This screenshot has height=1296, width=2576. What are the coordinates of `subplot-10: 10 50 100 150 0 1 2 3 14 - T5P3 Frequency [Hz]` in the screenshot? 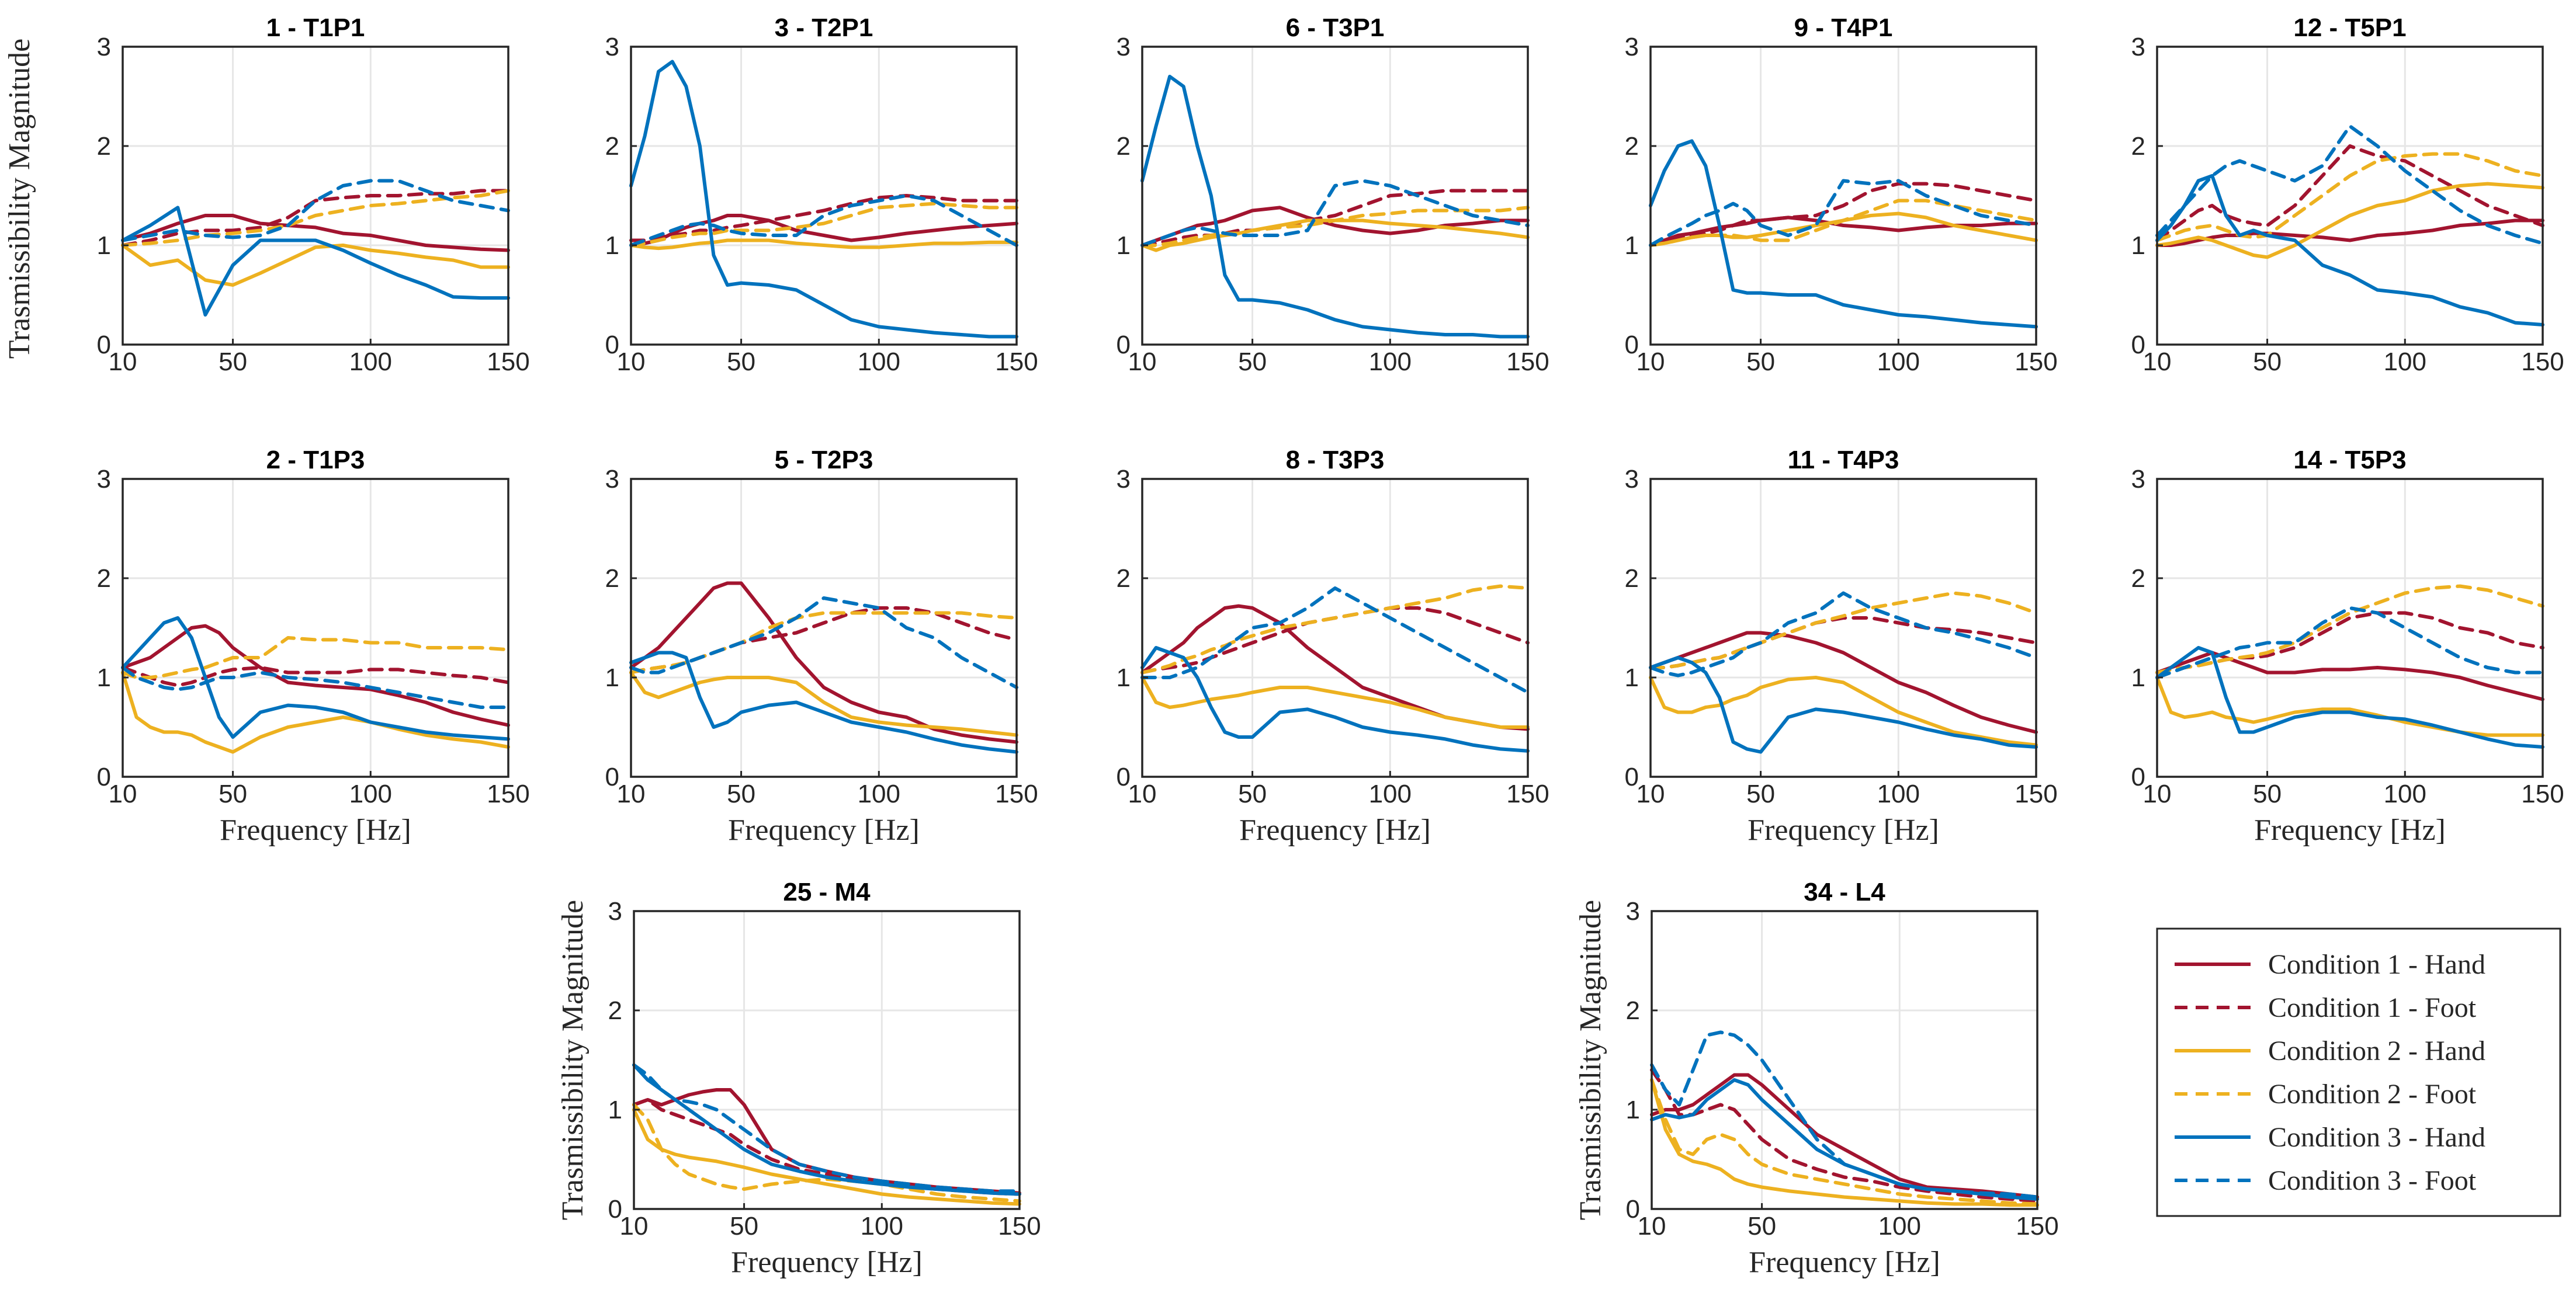 It's located at (2347, 646).